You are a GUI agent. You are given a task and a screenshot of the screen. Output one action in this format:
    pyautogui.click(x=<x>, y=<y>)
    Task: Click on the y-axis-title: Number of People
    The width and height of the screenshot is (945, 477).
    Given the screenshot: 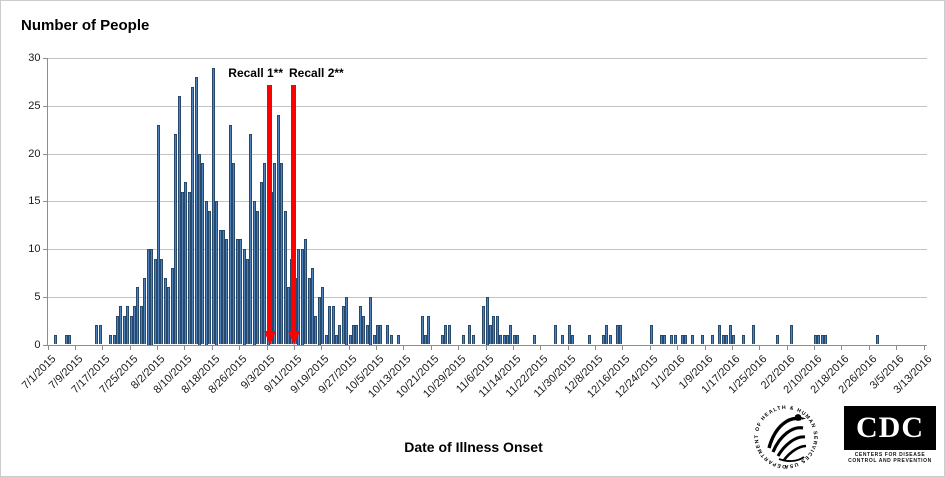 What is the action you would take?
    pyautogui.click(x=85, y=25)
    